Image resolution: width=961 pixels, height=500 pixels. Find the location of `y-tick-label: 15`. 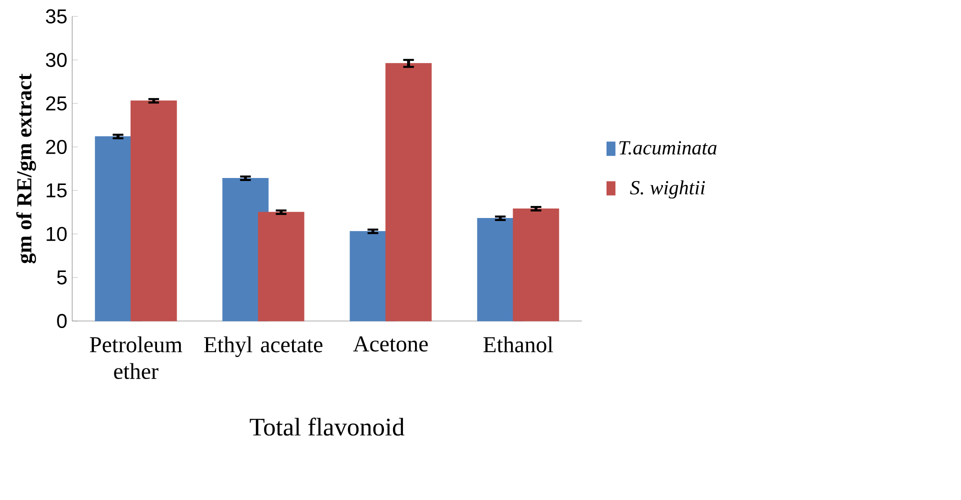

y-tick-label: 15 is located at coordinates (56, 191).